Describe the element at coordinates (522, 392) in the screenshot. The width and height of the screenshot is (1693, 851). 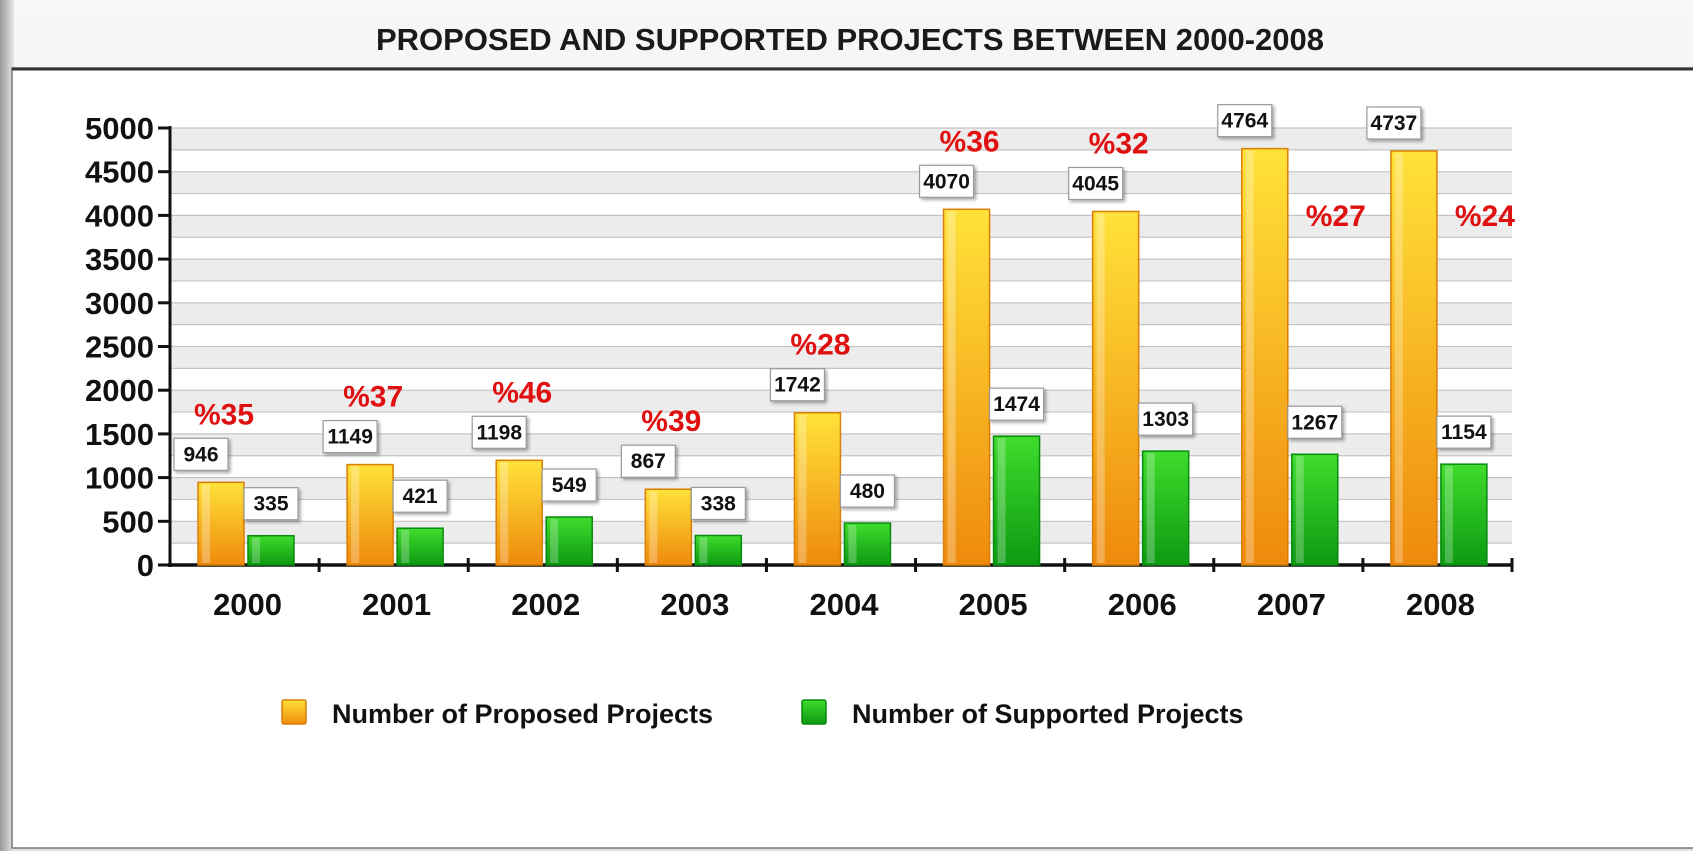
I see `ratio-label: %46` at that location.